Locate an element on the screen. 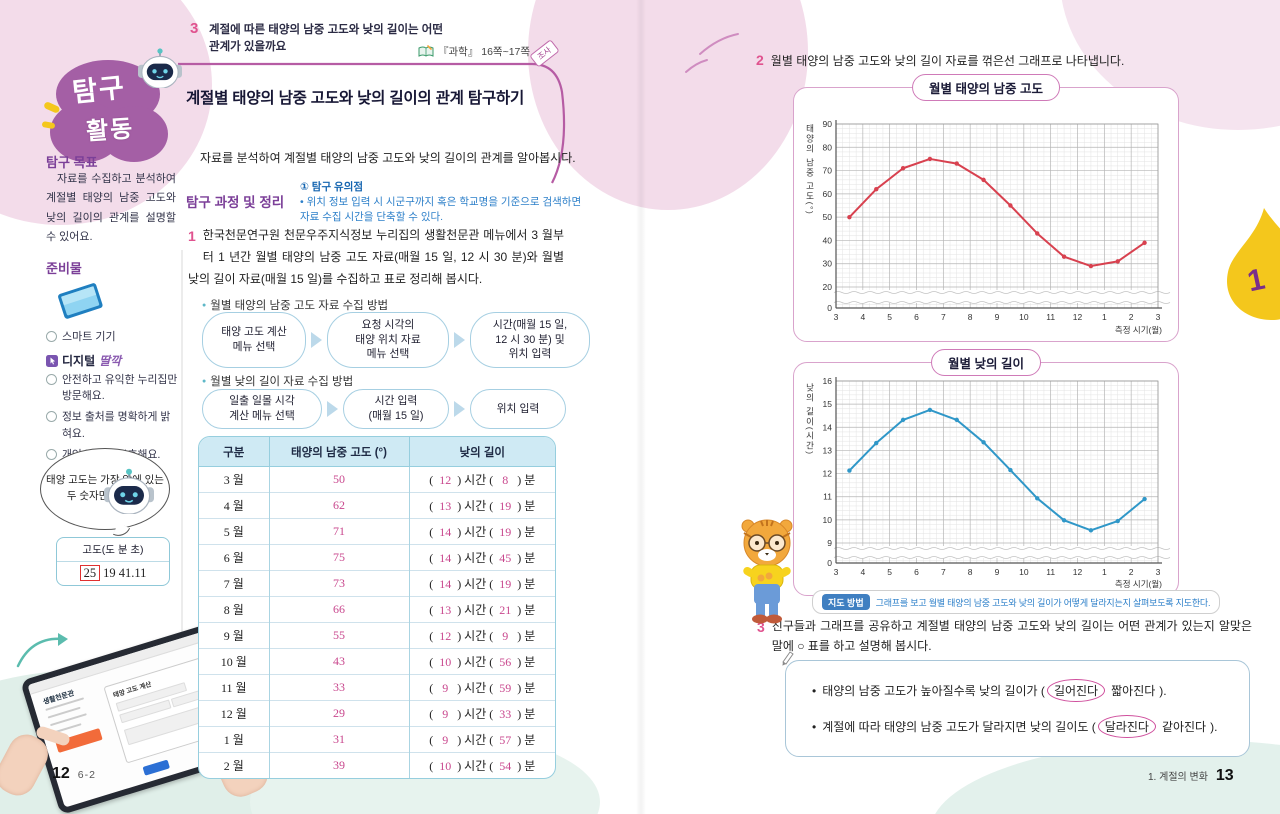  svg-text: 2 is located at coordinates (1131, 317).